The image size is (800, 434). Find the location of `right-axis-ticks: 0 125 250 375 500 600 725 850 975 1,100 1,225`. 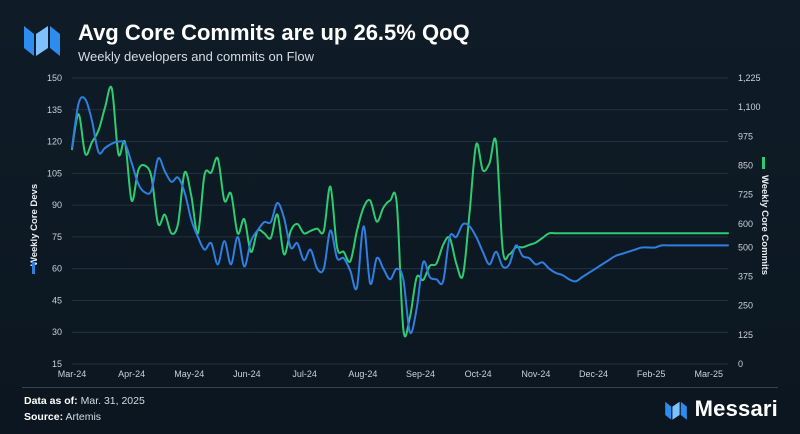

right-axis-ticks: 0 125 250 375 500 600 725 850 975 1,100 1,225 is located at coordinates (749, 221).